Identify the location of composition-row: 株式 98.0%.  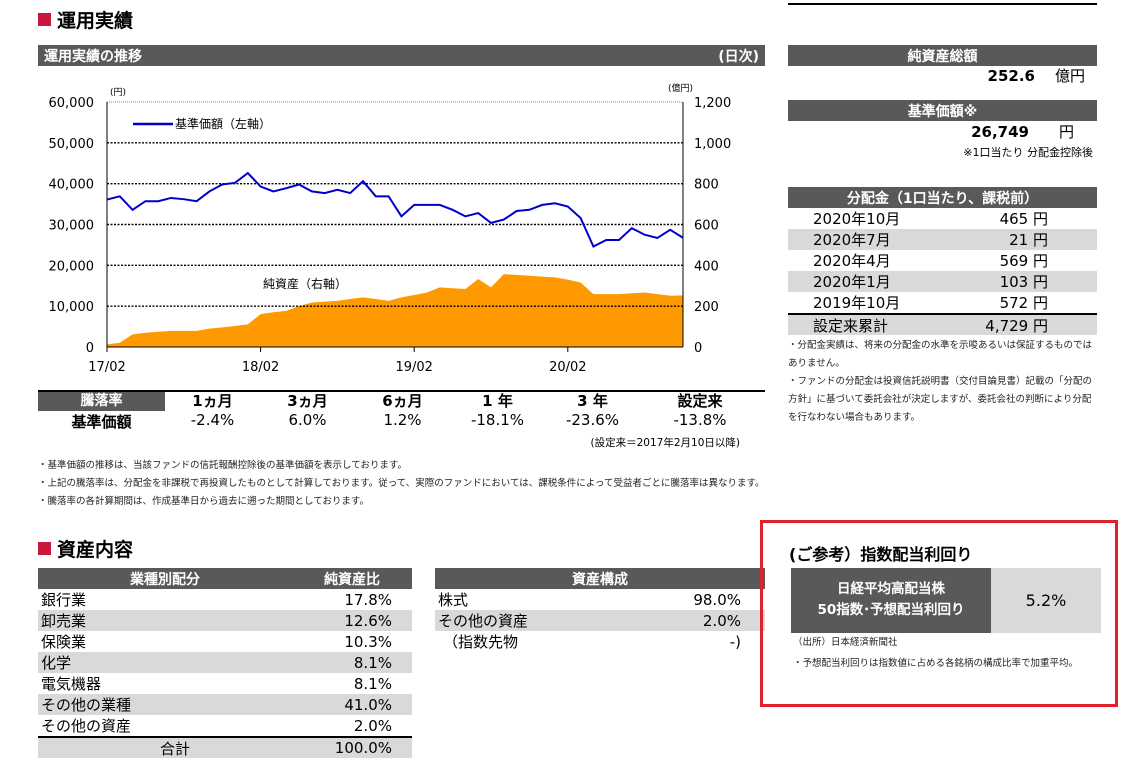
(600, 599).